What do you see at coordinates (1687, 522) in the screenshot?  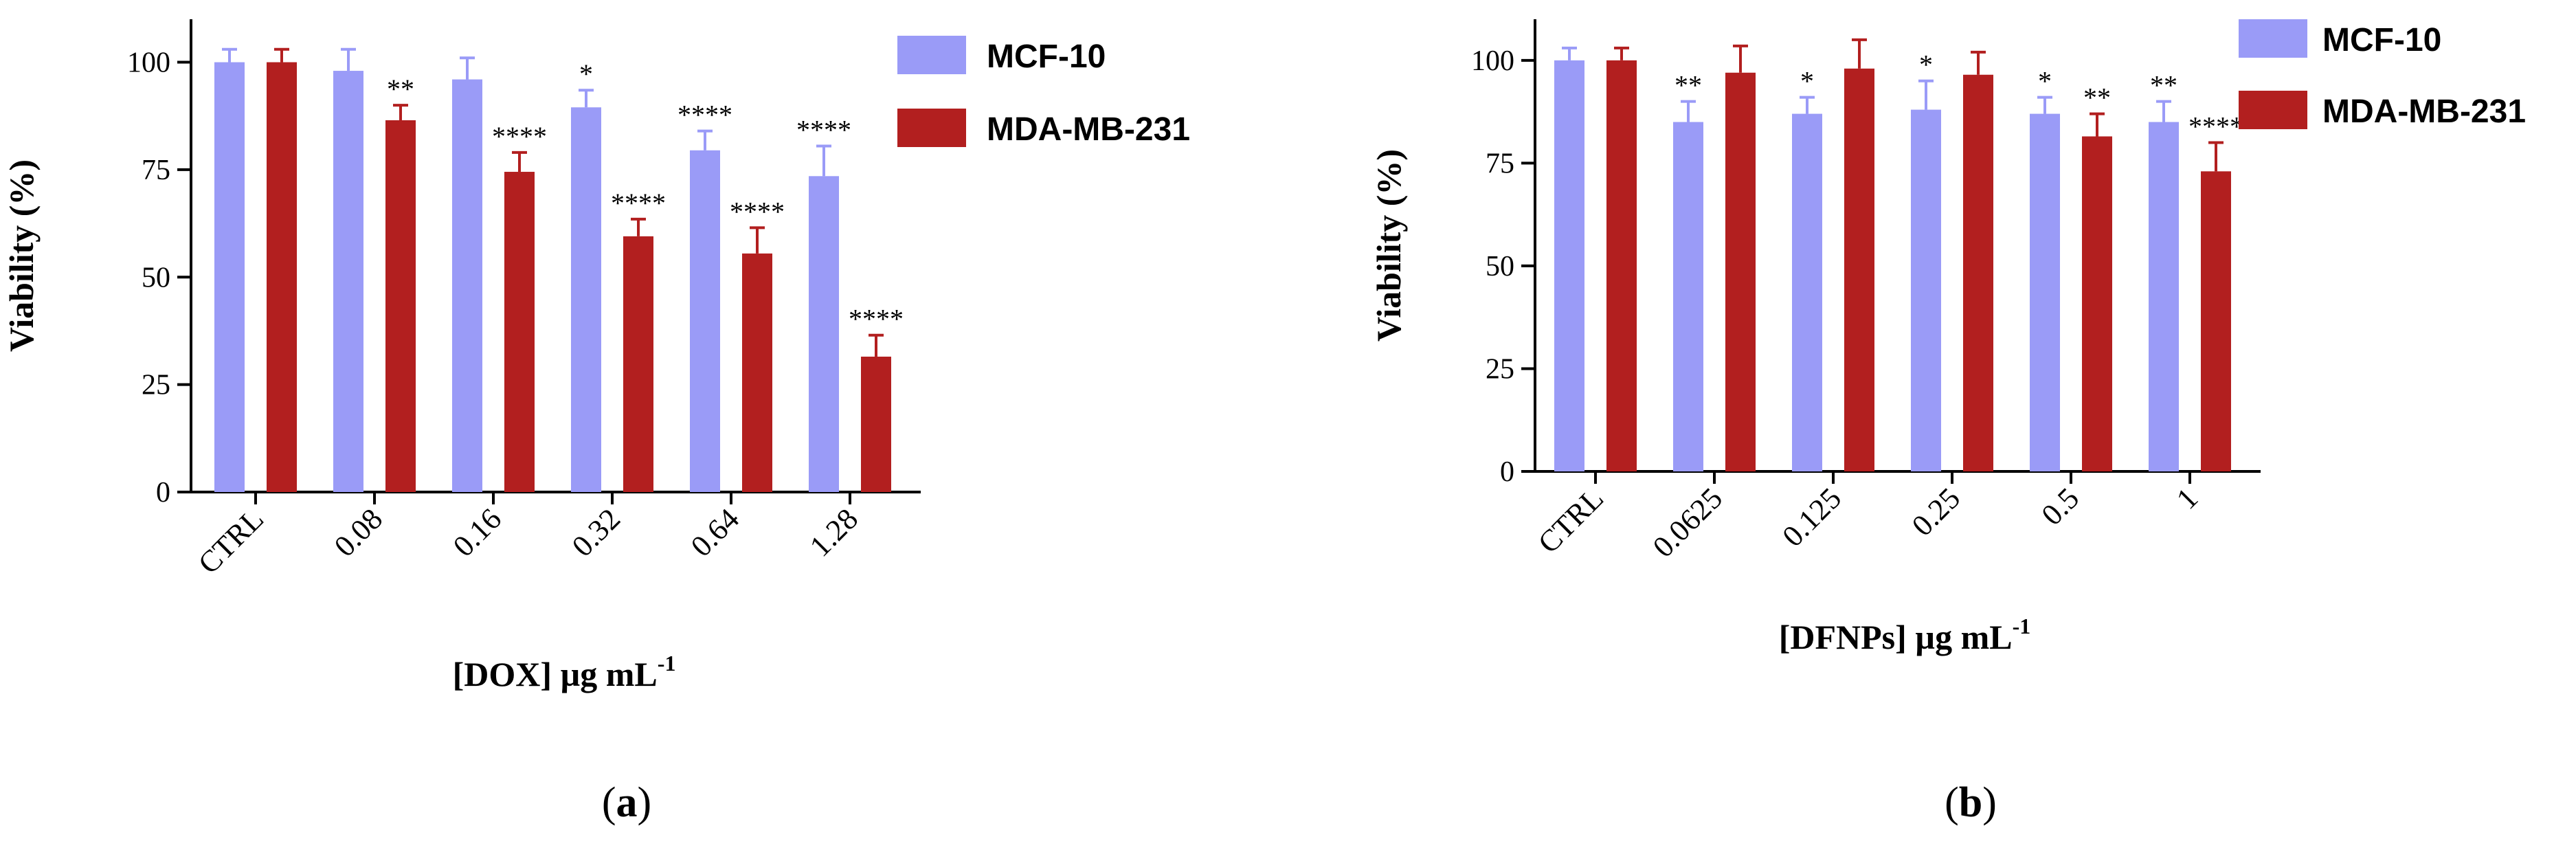 I see `x-tick-label: 0.0625` at bounding box center [1687, 522].